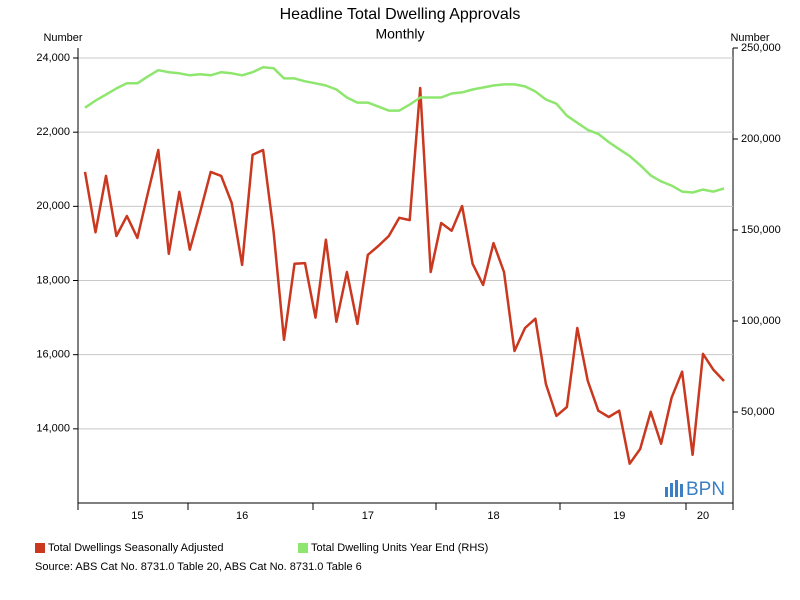  I want to click on y-tick-label: 22,000, so click(53, 132).